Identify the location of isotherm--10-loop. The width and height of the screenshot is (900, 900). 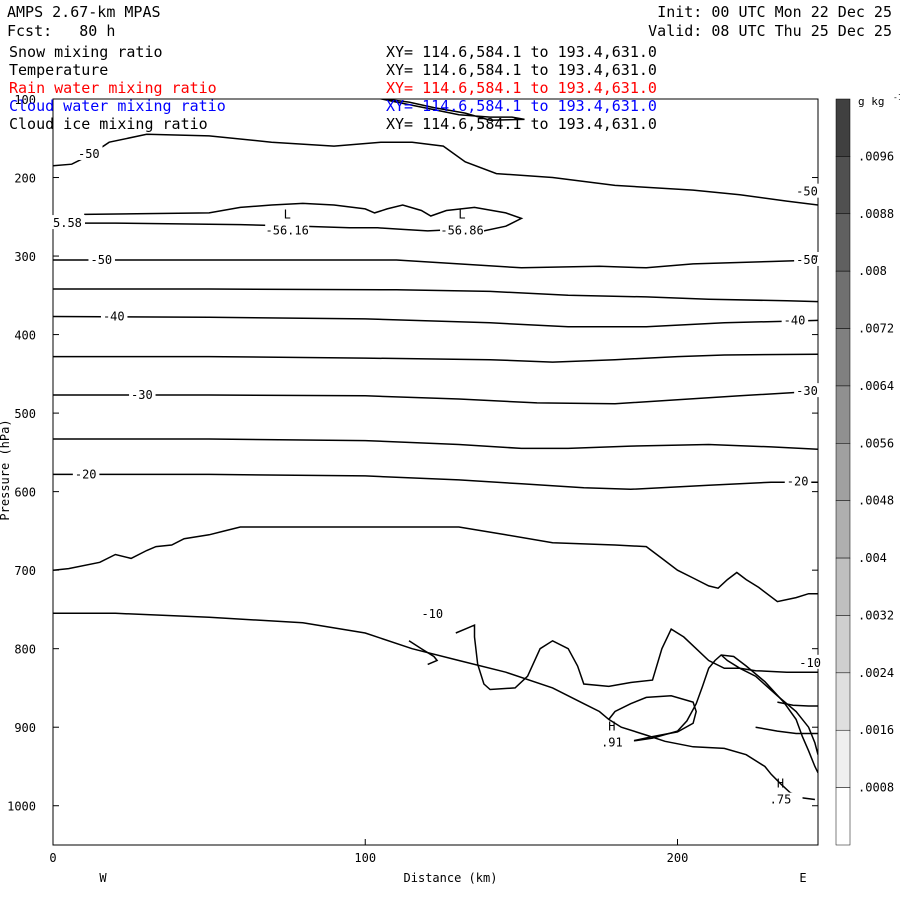
(636, 657).